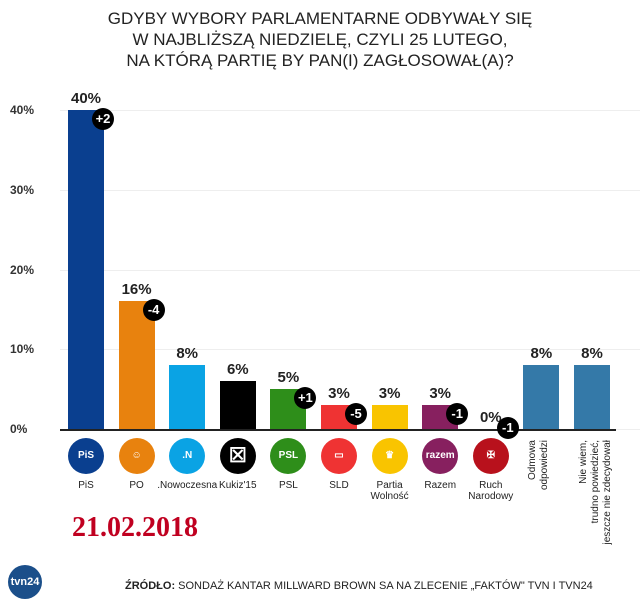 Image resolution: width=640 pixels, height=610 pixels. Describe the element at coordinates (339, 456) in the screenshot. I see `party-logo-icon: ▭` at that location.